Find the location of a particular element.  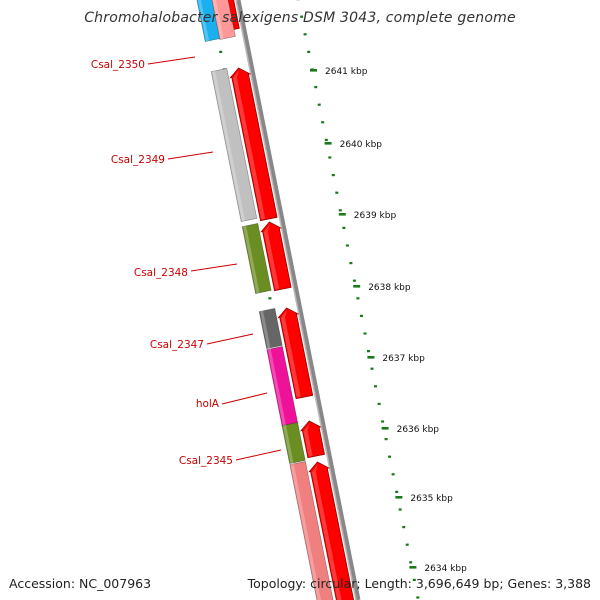

accession-text: Accession: NC_007963 is located at coordinates (80, 583).